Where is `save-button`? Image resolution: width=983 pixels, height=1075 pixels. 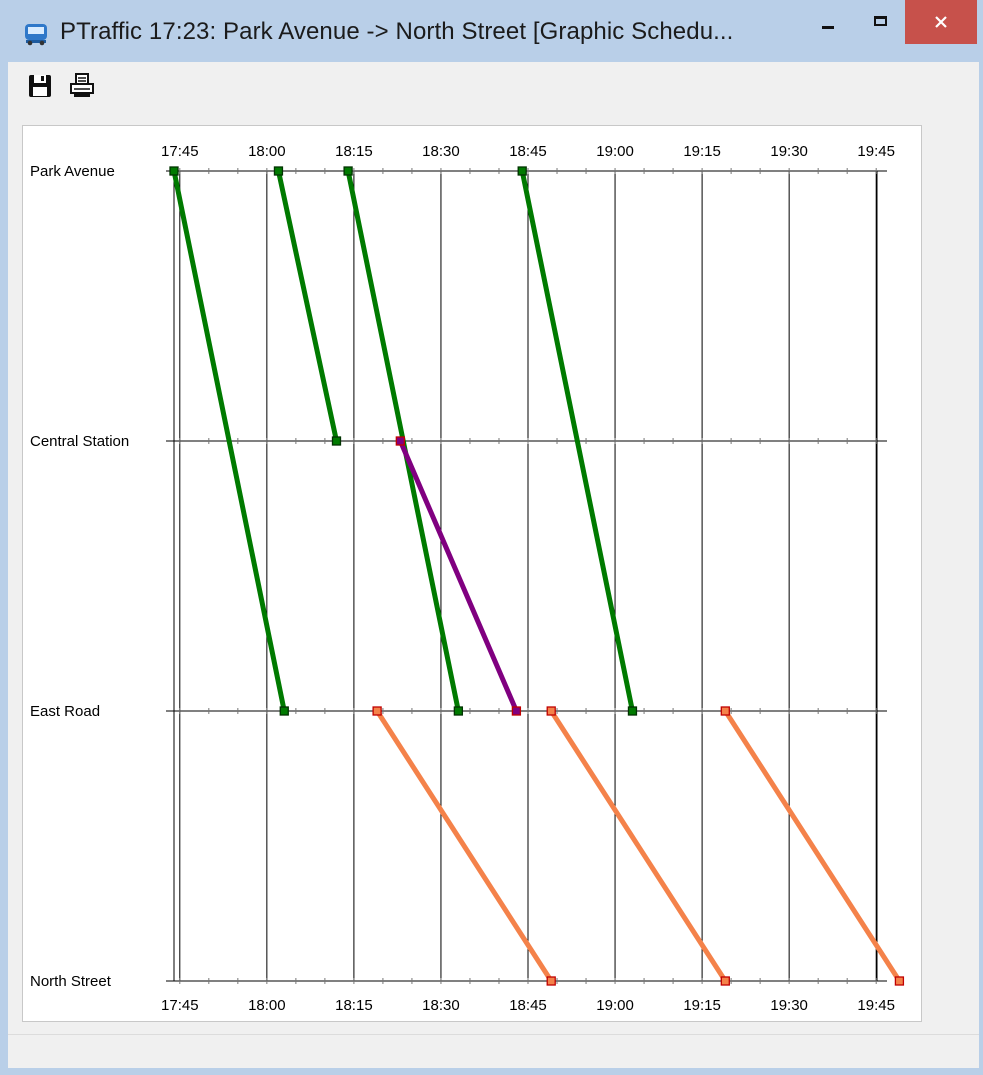
save-button is located at coordinates (40, 86).